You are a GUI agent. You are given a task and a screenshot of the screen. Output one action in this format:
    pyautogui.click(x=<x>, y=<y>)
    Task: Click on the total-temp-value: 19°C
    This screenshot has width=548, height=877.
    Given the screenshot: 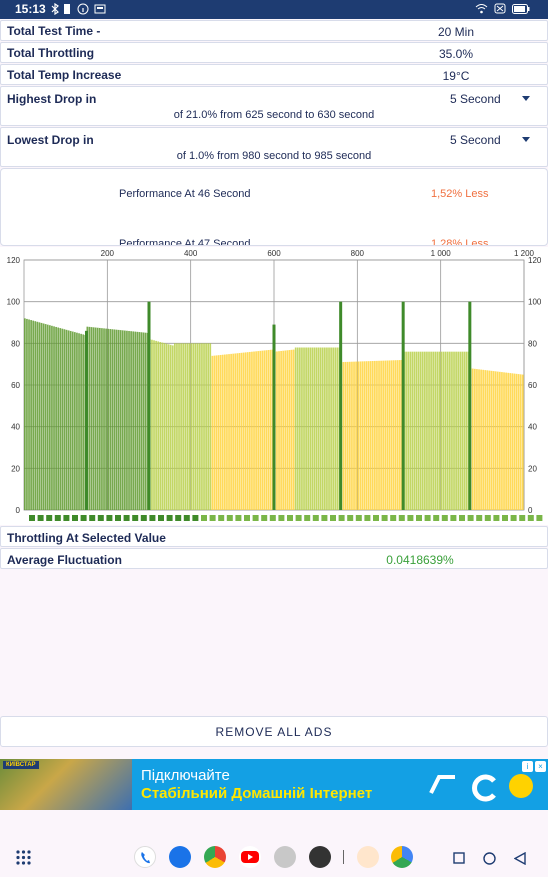 What is the action you would take?
    pyautogui.click(x=456, y=76)
    